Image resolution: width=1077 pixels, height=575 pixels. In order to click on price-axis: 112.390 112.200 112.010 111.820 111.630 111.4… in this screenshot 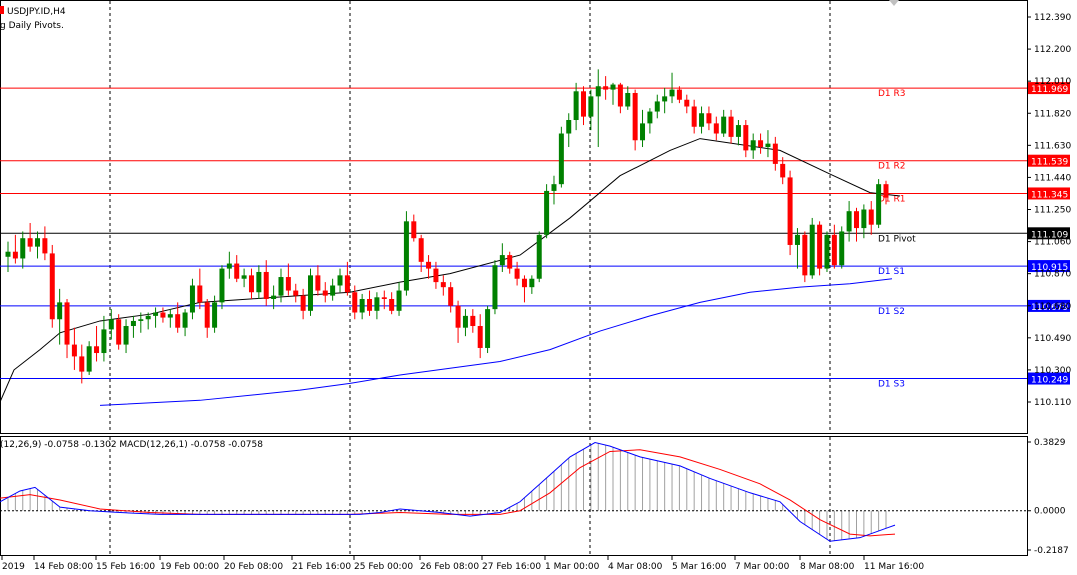, I will do `click(1049, 284)`.